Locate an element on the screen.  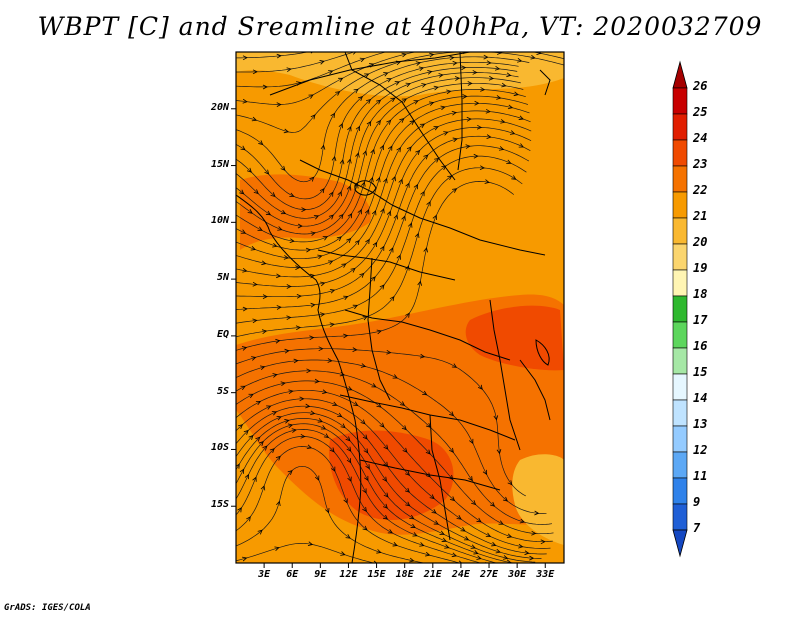
colorbar-level: 18 is located at coordinates (700, 294).